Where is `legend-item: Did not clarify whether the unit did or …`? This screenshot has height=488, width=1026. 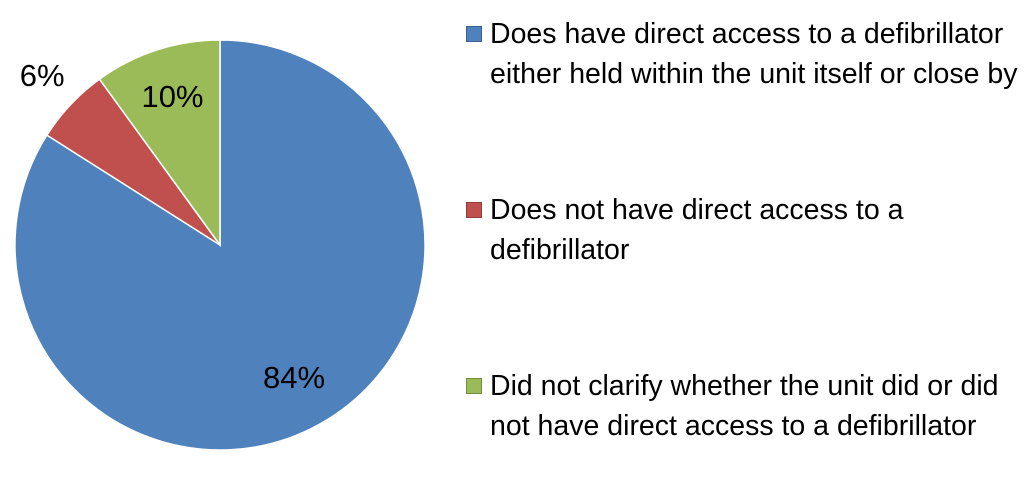
legend-item: Did not clarify whether the unit did or … is located at coordinates (744, 406).